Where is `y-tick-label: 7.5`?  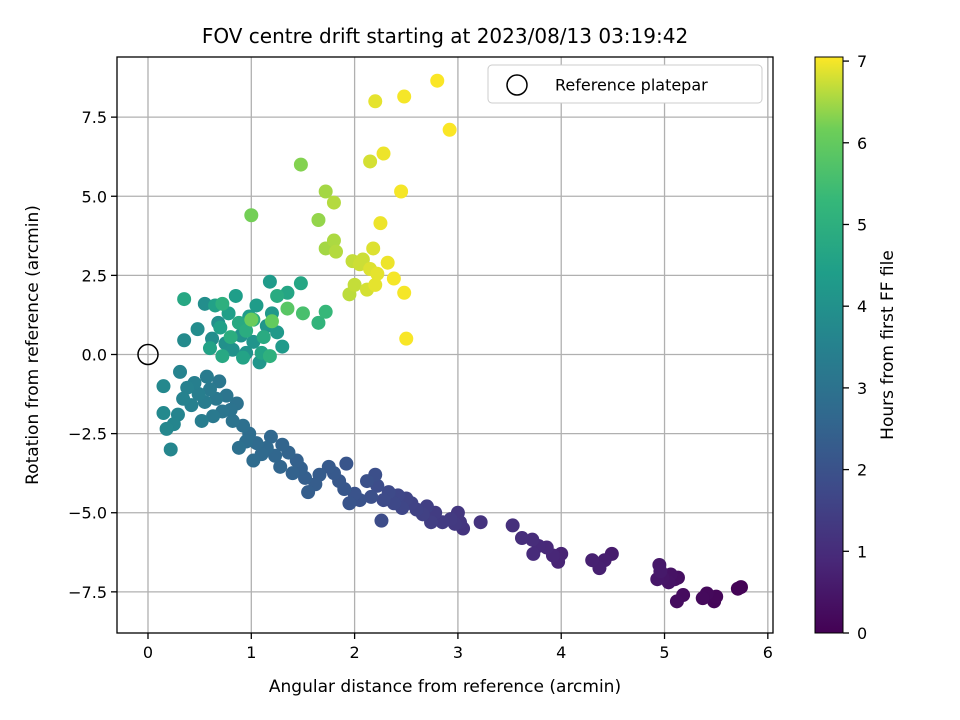 y-tick-label: 7.5 is located at coordinates (94, 117).